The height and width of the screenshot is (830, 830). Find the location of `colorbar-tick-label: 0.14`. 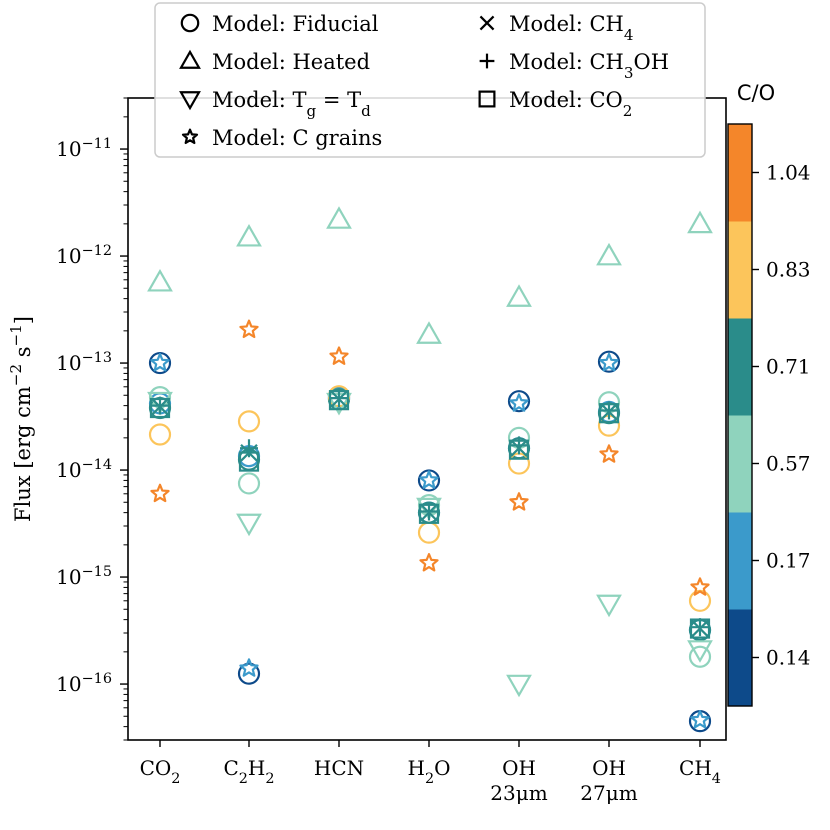

colorbar-tick-label: 0.14 is located at coordinates (788, 658).